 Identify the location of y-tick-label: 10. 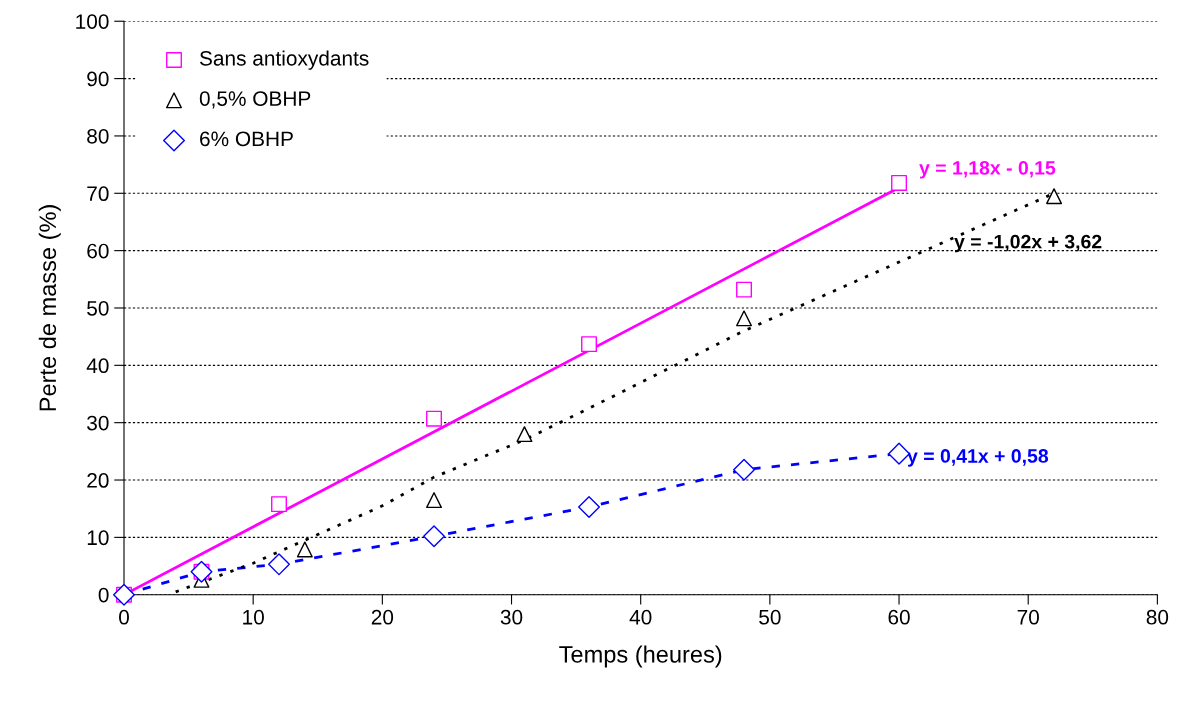
(98, 538).